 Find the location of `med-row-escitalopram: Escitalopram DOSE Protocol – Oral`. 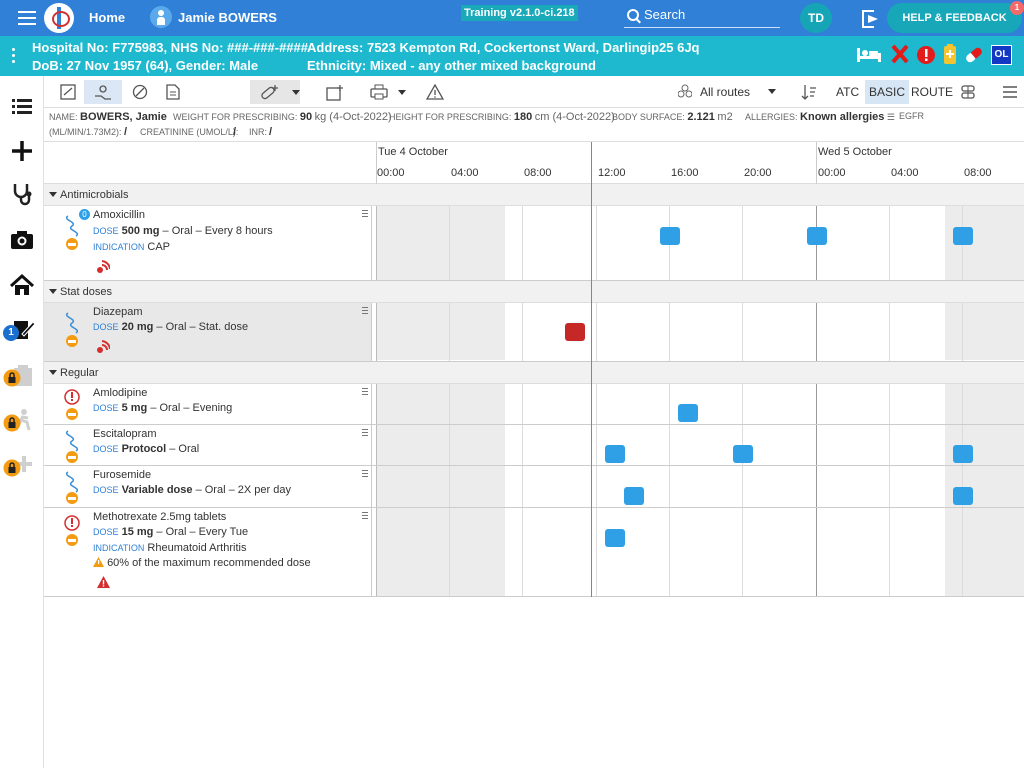

med-row-escitalopram: Escitalopram DOSE Protocol – Oral is located at coordinates (534, 445).